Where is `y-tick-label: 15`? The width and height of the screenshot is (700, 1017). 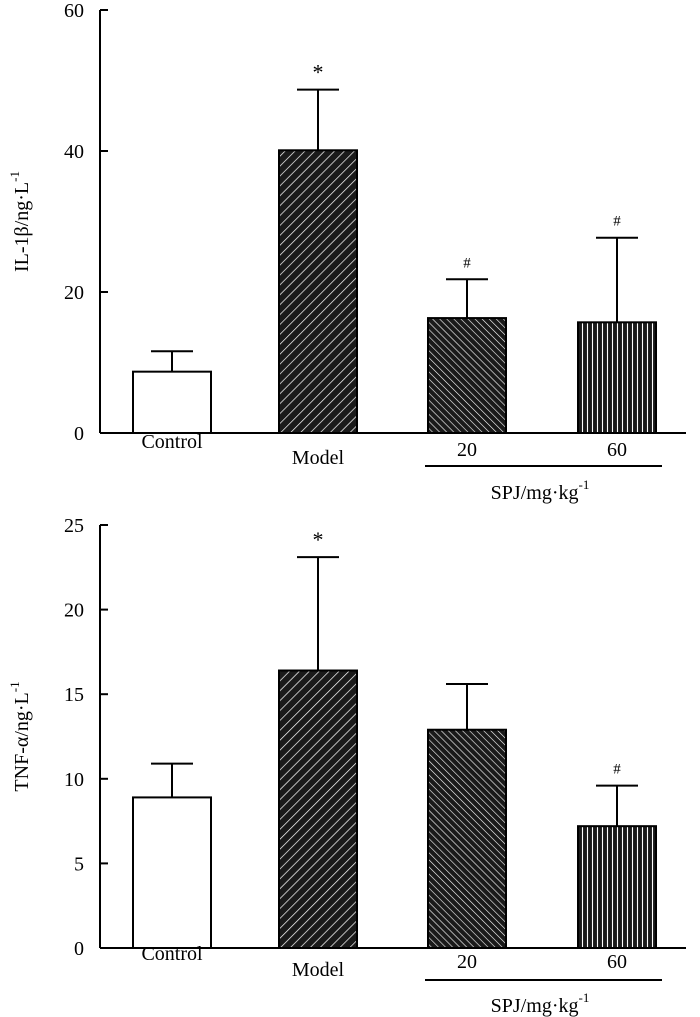
y-tick-label: 15 is located at coordinates (74, 695).